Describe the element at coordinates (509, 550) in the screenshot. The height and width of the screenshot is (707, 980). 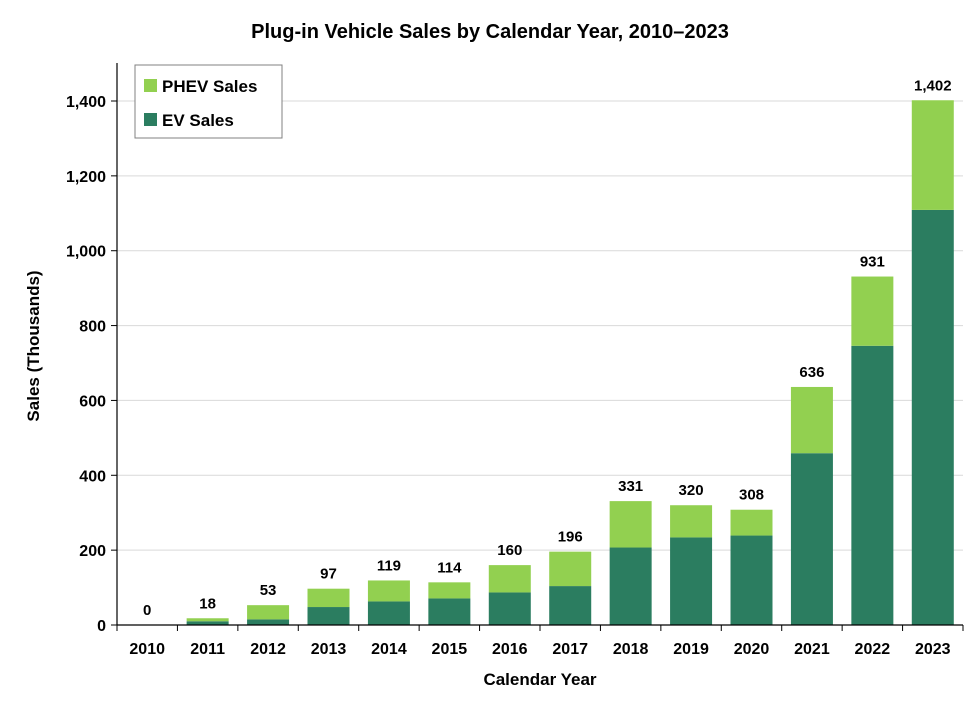
I see `total-label-2016: 160` at that location.